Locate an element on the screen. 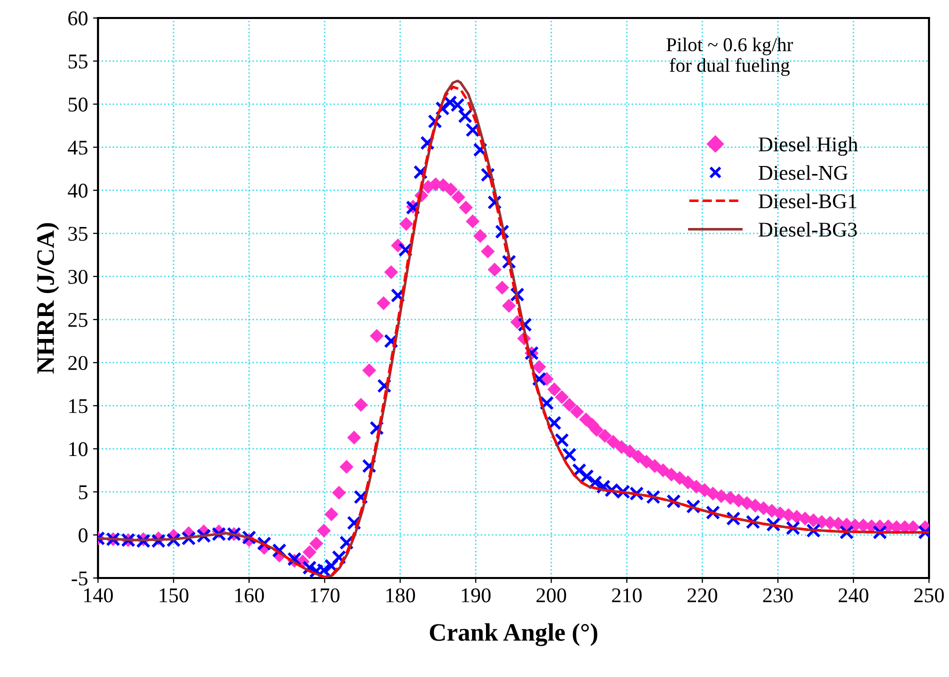  y-tick-label: 35 is located at coordinates (78, 233).